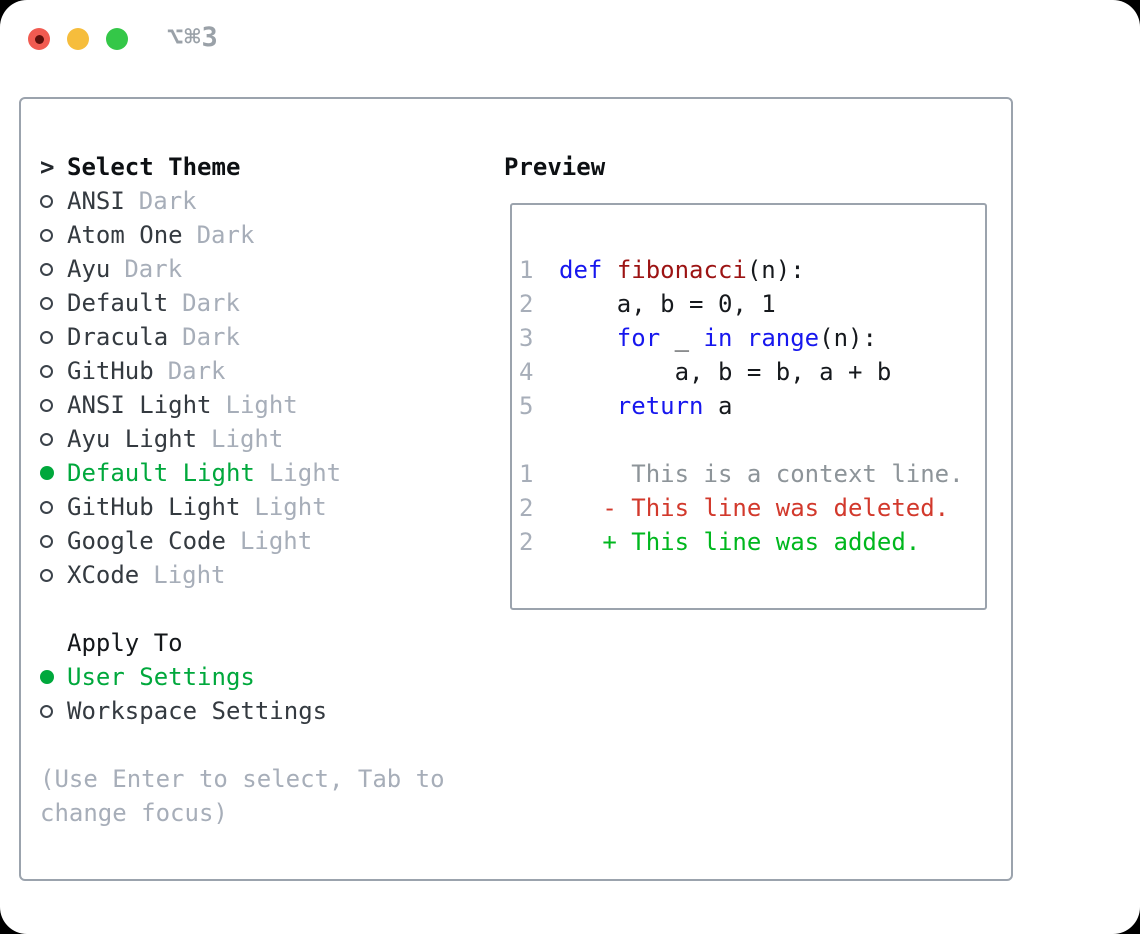  I want to click on theme-name: Google Code, so click(146, 541).